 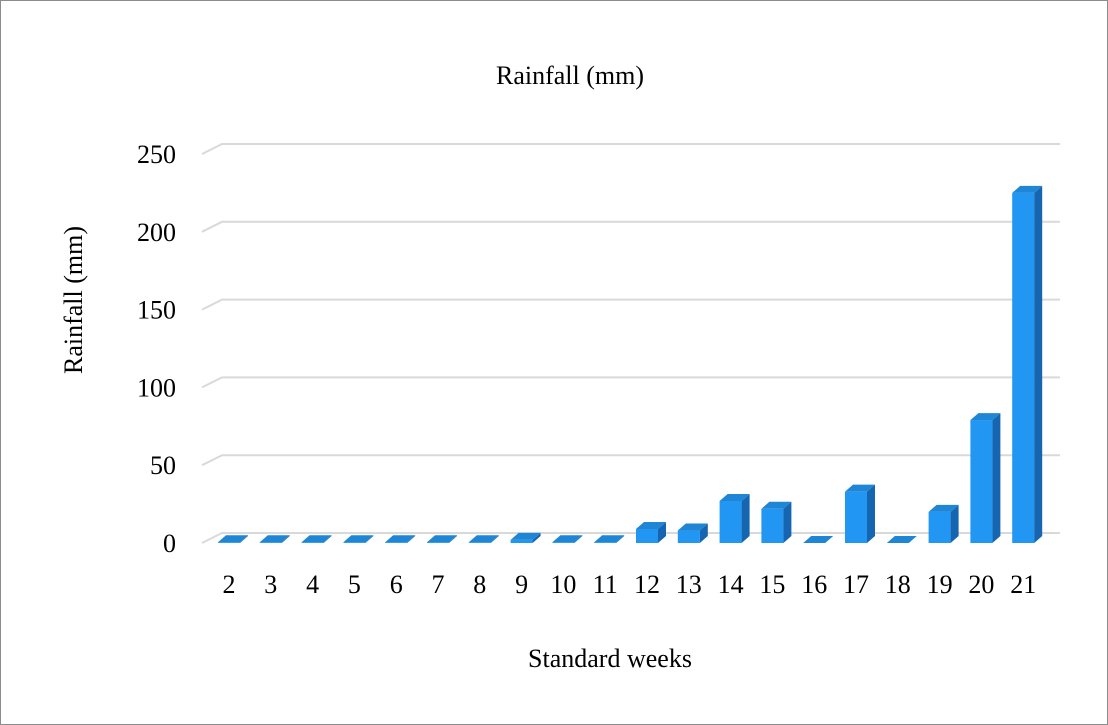 What do you see at coordinates (156, 310) in the screenshot?
I see `y-tick-label: 150` at bounding box center [156, 310].